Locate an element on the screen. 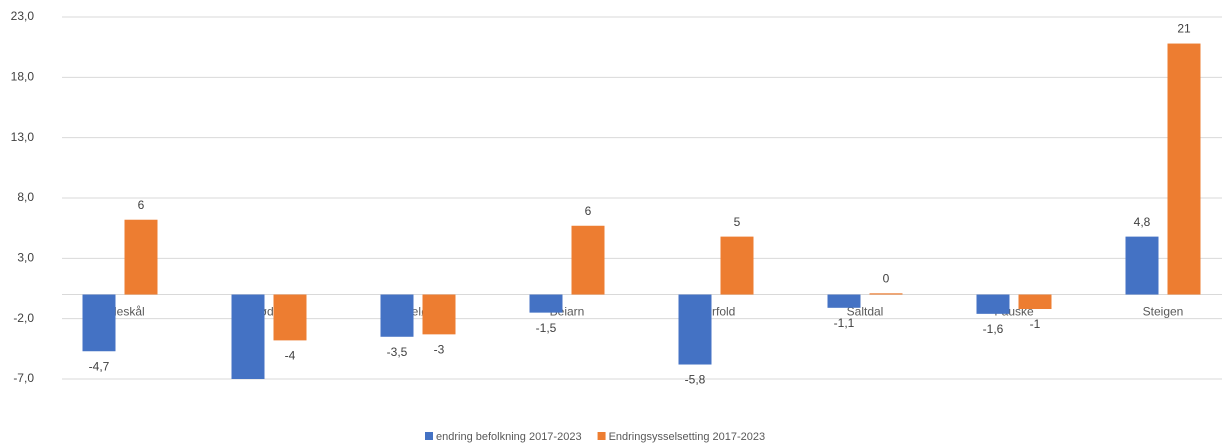 This screenshot has height=447, width=1232. value-label: -1 is located at coordinates (1035, 324).